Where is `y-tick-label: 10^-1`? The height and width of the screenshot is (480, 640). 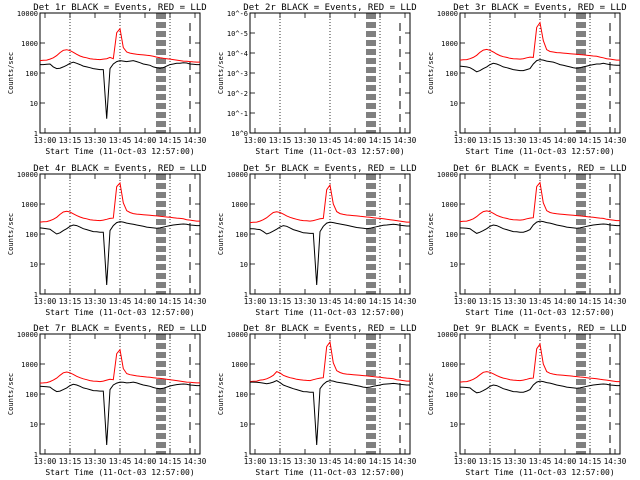 y-tick-label: 10^-1 is located at coordinates (237, 114).